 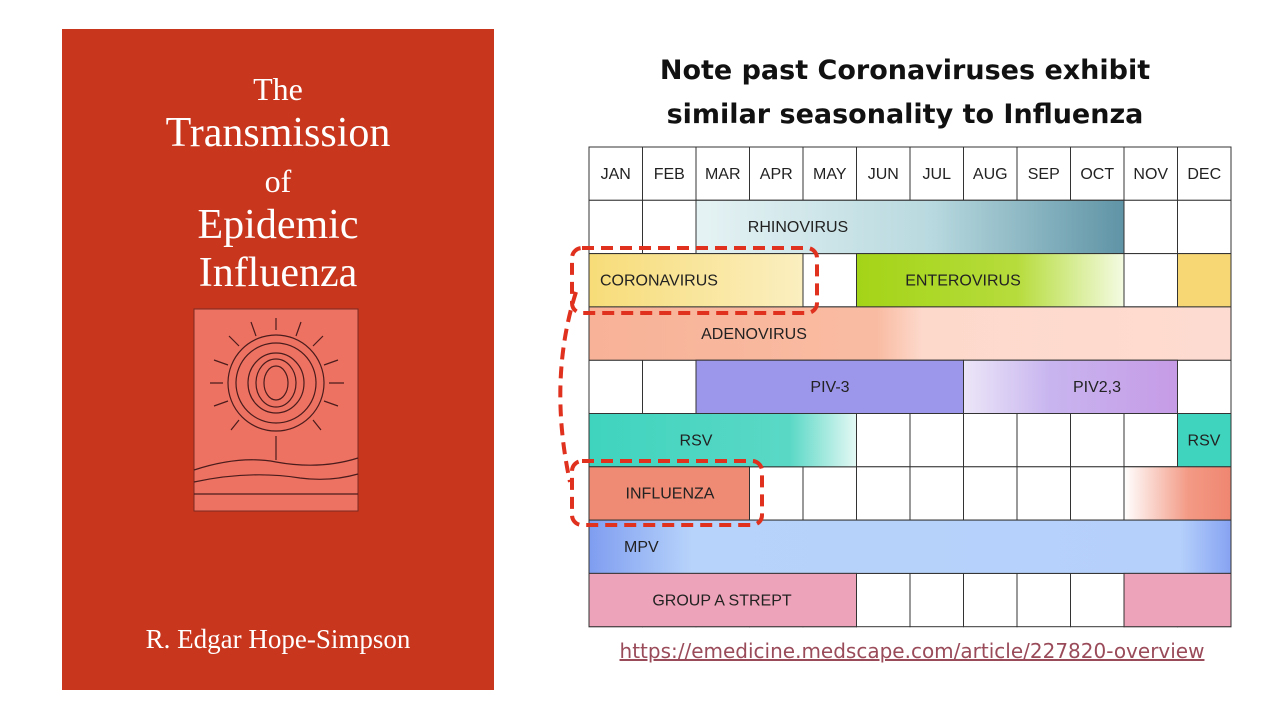 I want to click on book-title: of, so click(x=278, y=181).